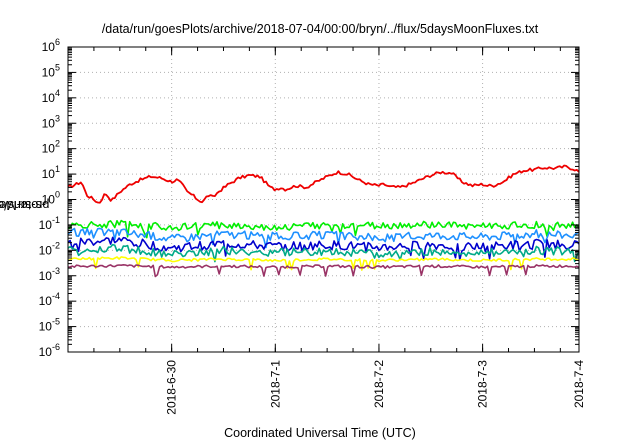 This screenshot has height=448, width=640. Describe the element at coordinates (49, 299) in the screenshot. I see `y-tick-label: 10⁻⁴` at that location.